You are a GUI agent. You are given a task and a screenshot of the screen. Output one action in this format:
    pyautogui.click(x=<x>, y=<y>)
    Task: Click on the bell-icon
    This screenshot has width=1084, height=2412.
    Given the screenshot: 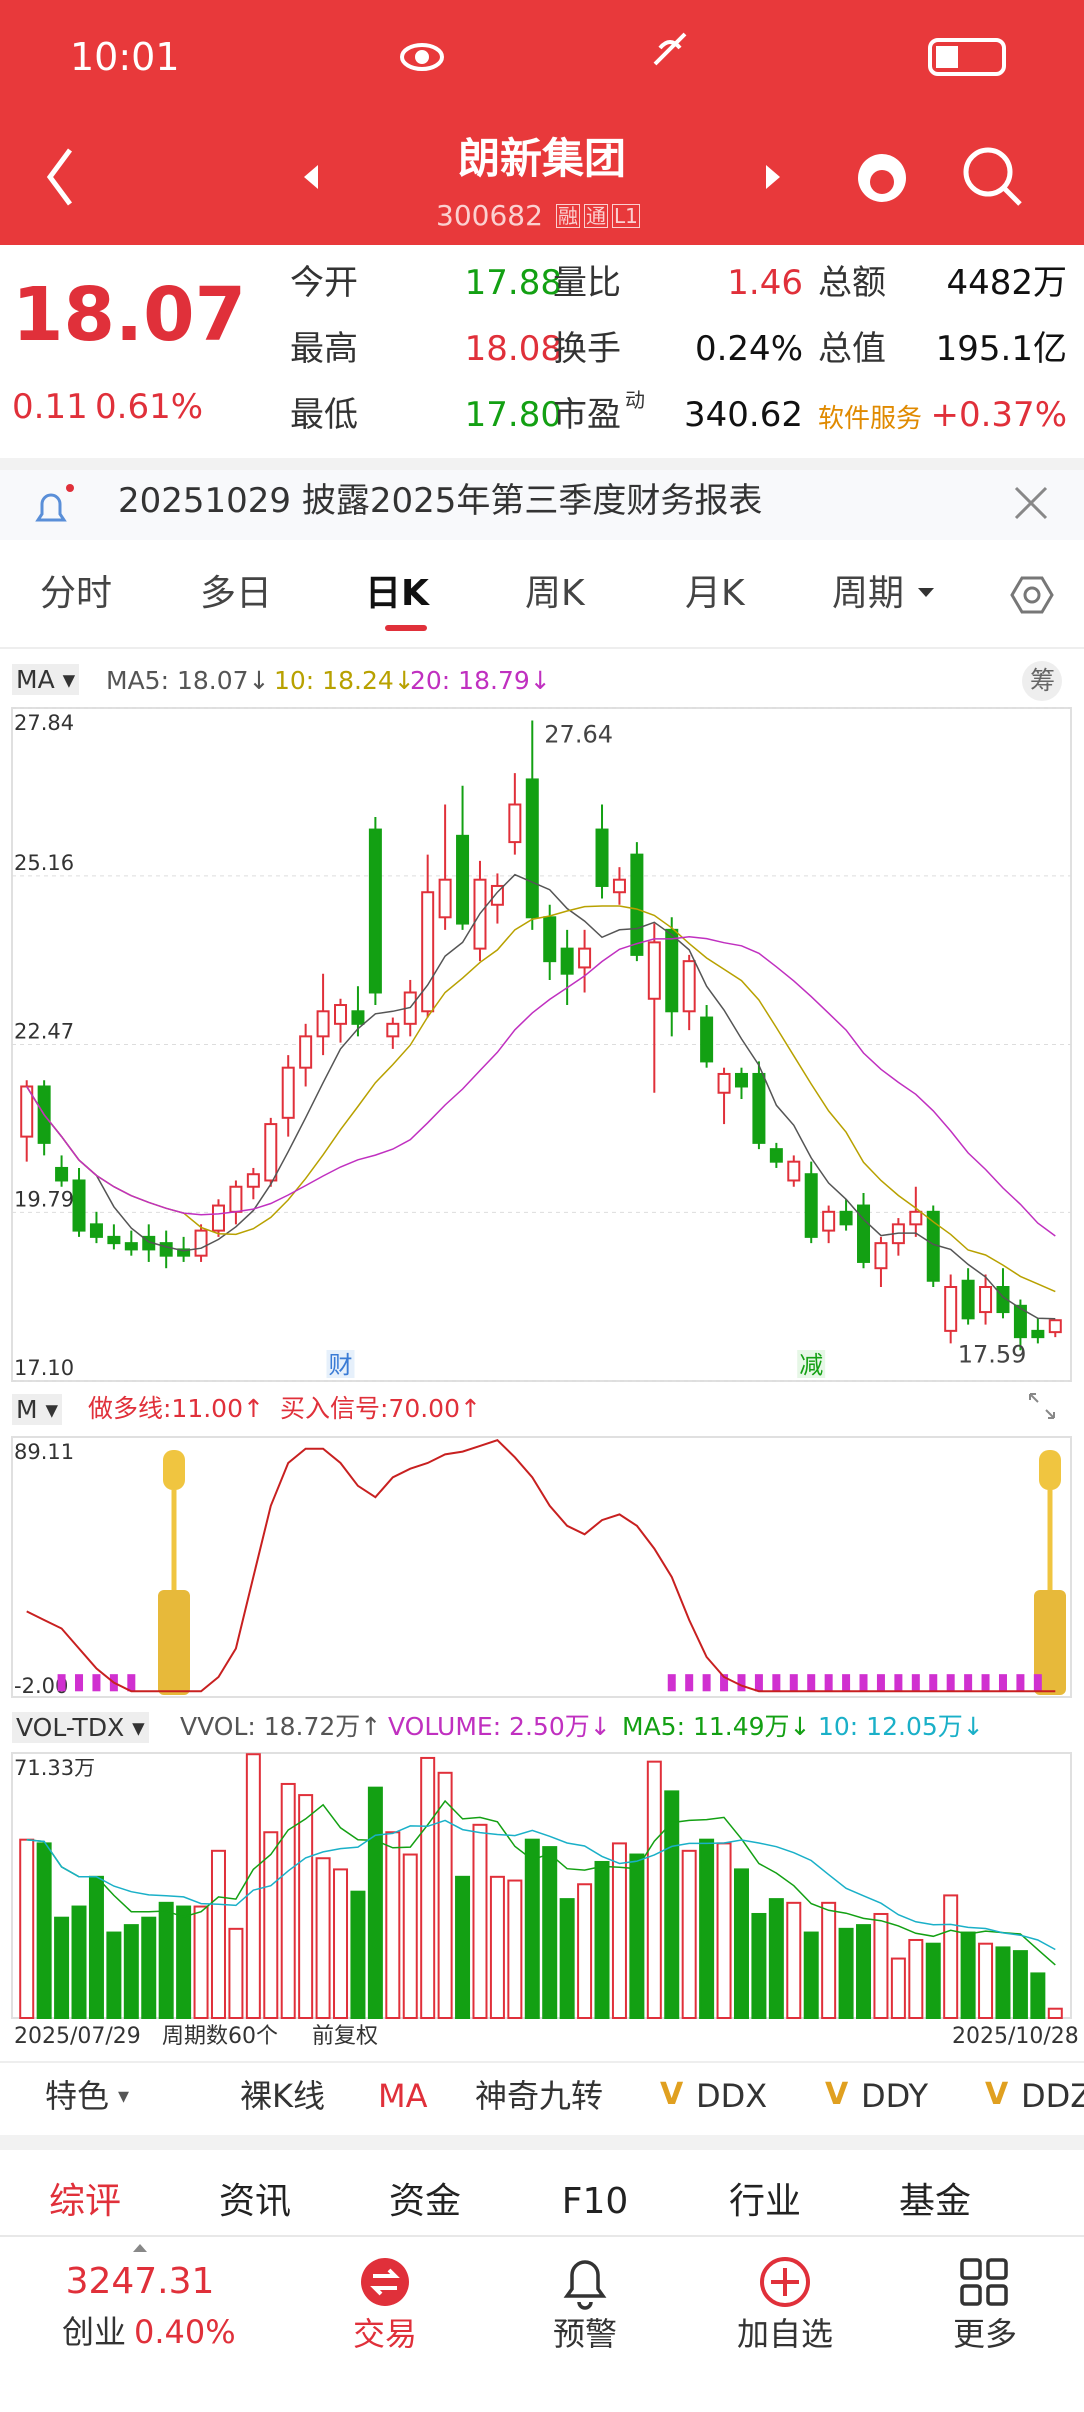 What is the action you would take?
    pyautogui.click(x=54, y=503)
    